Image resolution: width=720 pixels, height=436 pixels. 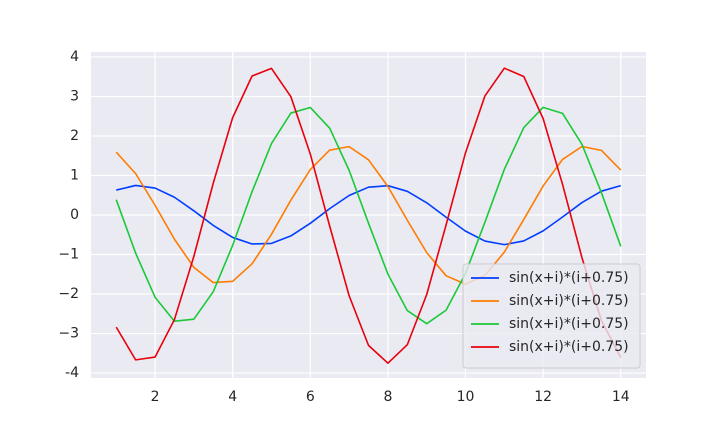 I want to click on y-tick-label: -4, so click(x=72, y=373).